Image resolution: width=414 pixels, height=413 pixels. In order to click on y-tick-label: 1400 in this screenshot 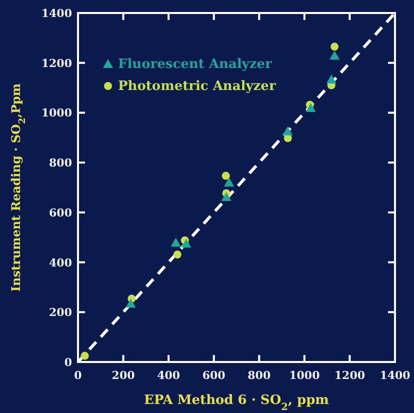, I will do `click(56, 13)`.